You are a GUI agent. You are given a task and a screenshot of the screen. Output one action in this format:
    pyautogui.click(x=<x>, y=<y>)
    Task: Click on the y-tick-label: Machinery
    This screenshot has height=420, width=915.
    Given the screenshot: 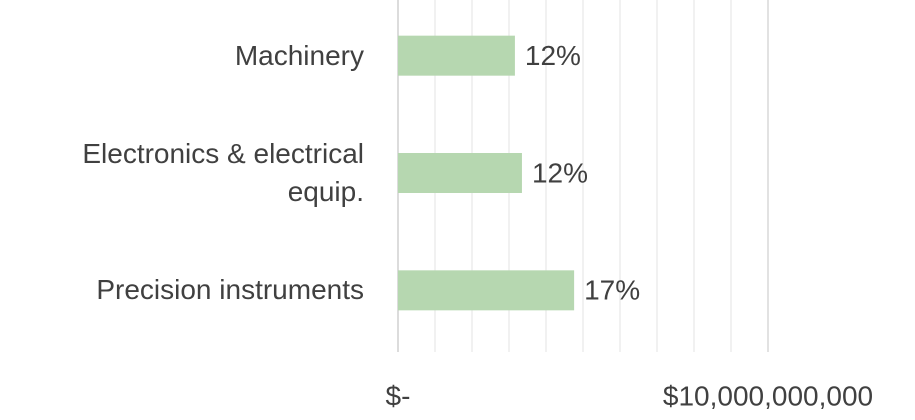 What is the action you would take?
    pyautogui.click(x=299, y=55)
    